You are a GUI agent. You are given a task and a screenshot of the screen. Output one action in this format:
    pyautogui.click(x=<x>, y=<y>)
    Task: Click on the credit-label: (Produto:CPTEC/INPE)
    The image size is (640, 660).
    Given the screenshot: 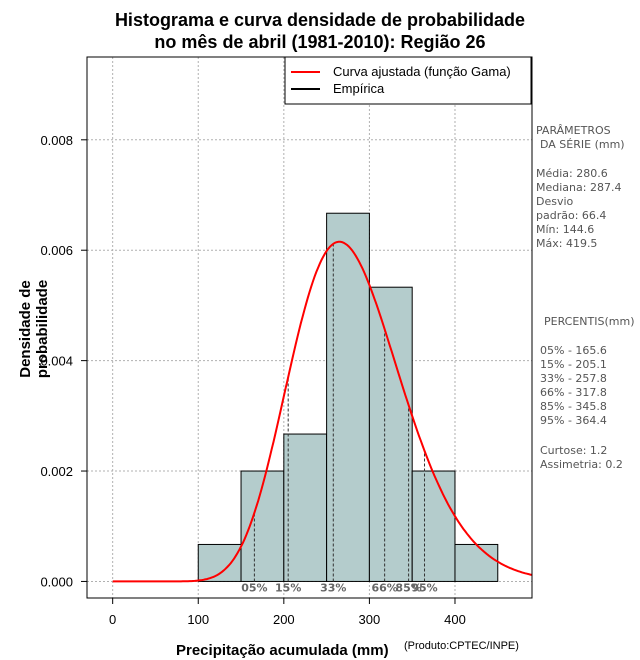 What is the action you would take?
    pyautogui.click(x=461, y=646)
    